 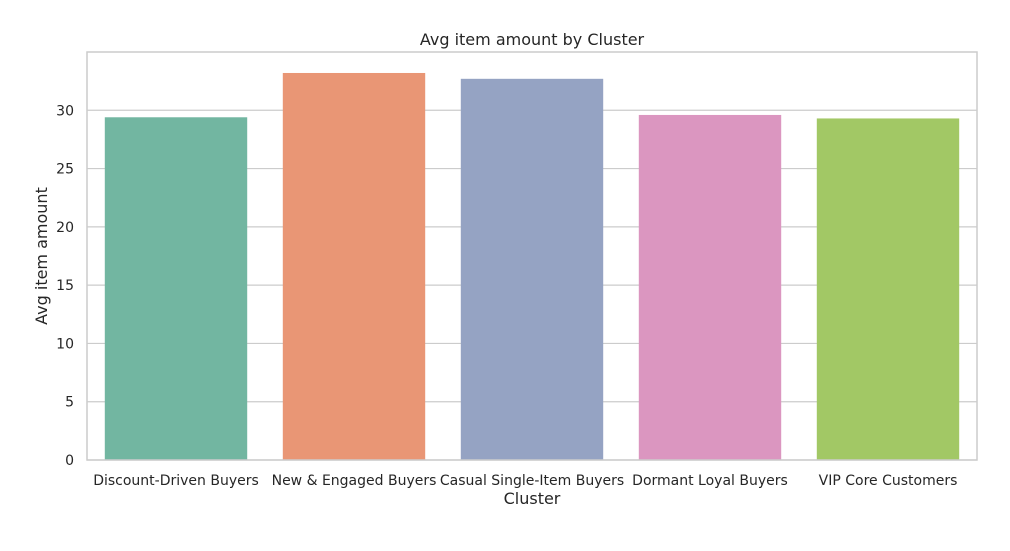 What do you see at coordinates (65, 111) in the screenshot?
I see `y-tick-label-6: 30` at bounding box center [65, 111].